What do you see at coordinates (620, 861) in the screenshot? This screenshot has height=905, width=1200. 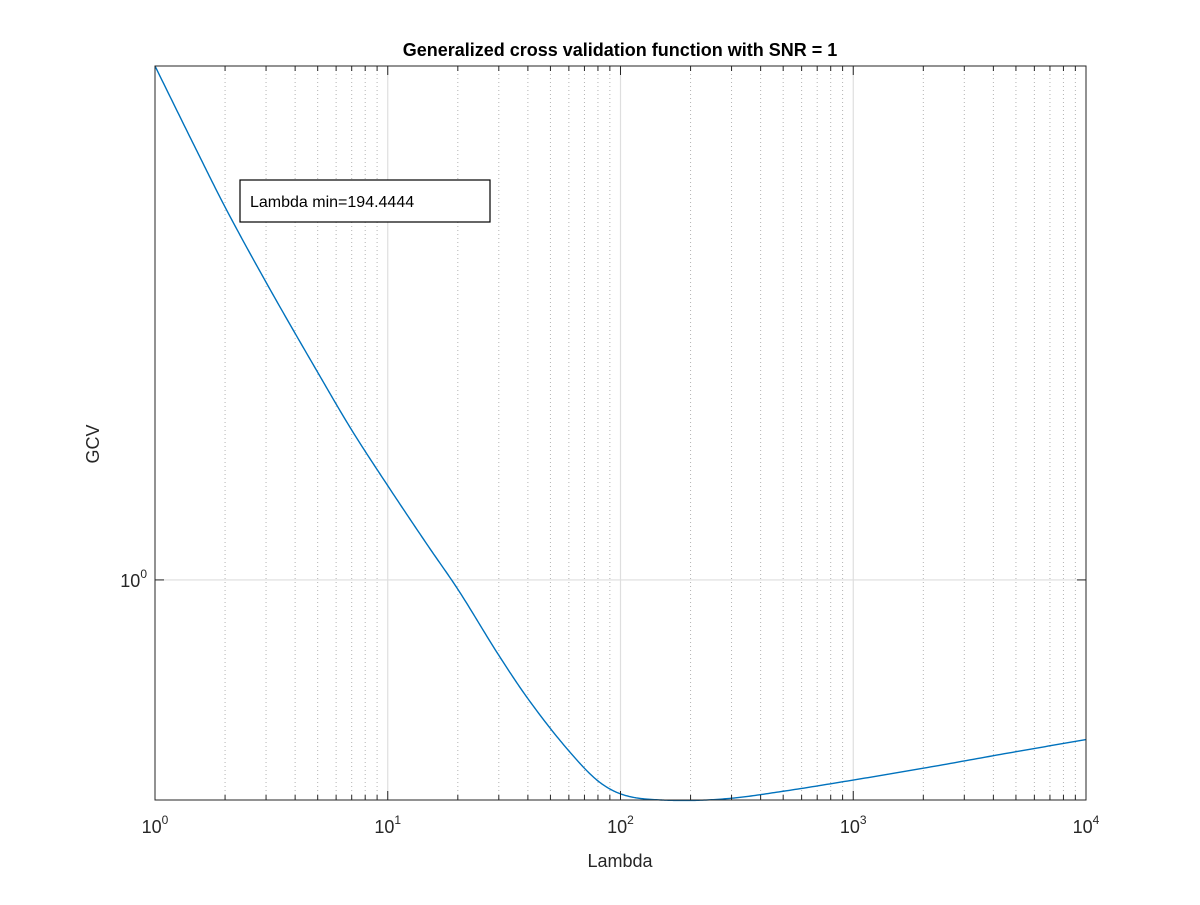 I see `x-axis-label: Lambda` at bounding box center [620, 861].